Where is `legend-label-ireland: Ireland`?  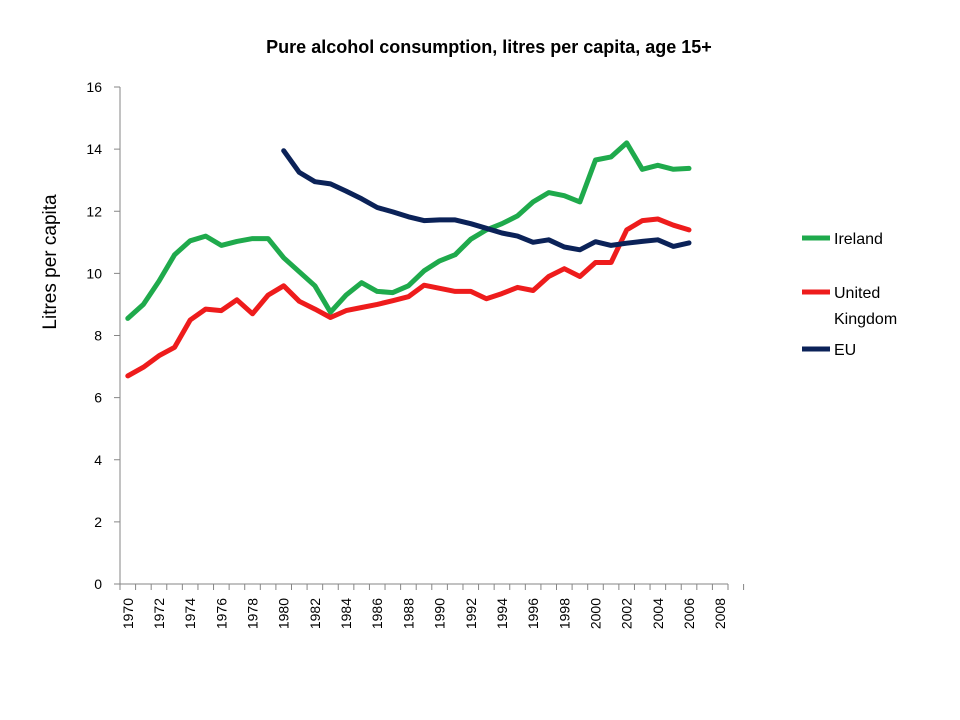 legend-label-ireland: Ireland is located at coordinates (858, 239).